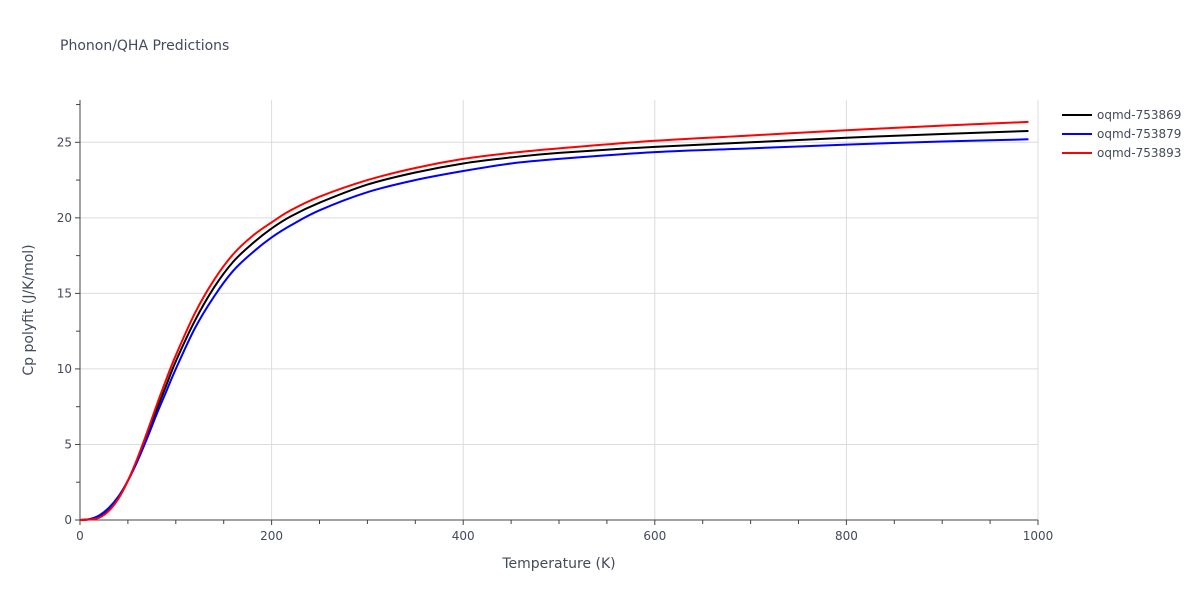 Image resolution: width=1200 pixels, height=600 pixels. Describe the element at coordinates (271, 536) in the screenshot. I see `x-tick-label: 200` at that location.